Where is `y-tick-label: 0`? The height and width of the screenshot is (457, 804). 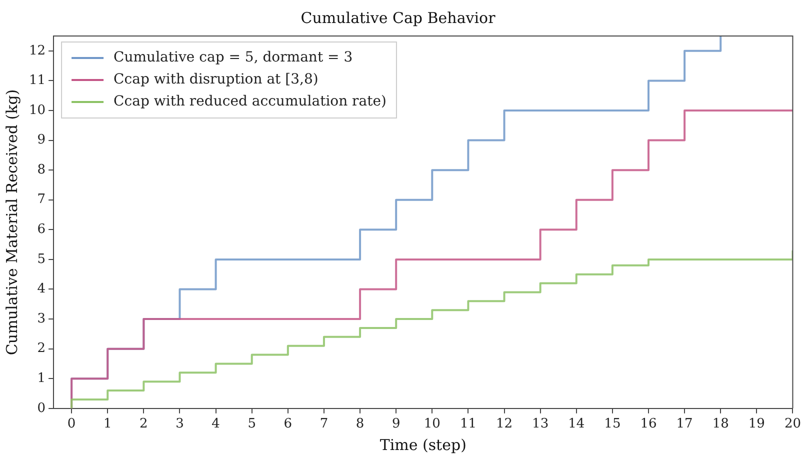 y-tick-label: 0 is located at coordinates (41, 408).